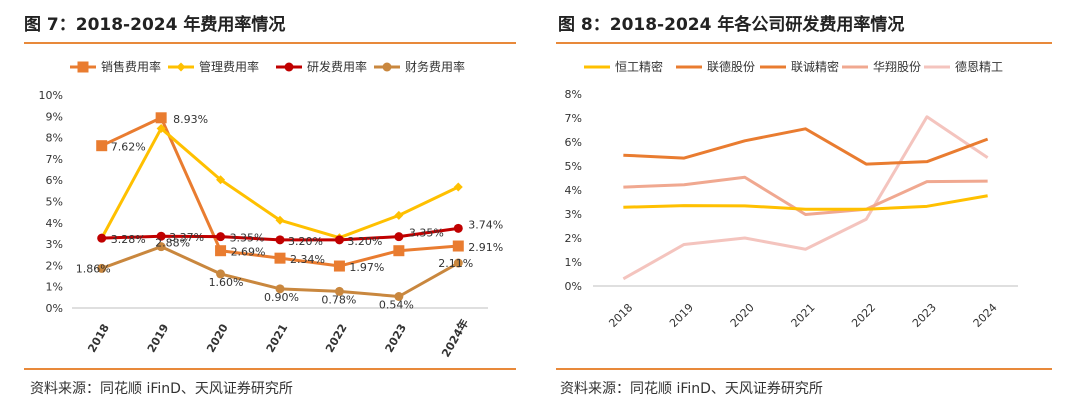 Image resolution: width=1080 pixels, height=416 pixels. Describe the element at coordinates (731, 25) in the screenshot. I see `figure-8-title: 图 8：2018-2024 年各公司研发费用率情况` at that location.